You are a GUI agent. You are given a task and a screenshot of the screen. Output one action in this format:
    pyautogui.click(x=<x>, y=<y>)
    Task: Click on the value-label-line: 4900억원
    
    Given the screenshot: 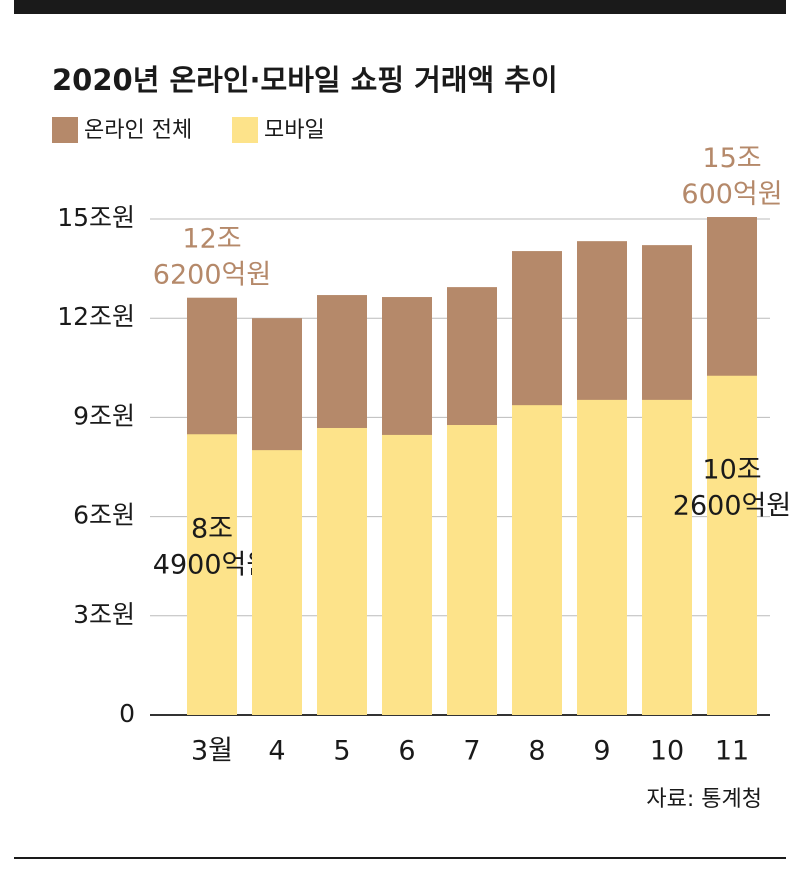 What is the action you would take?
    pyautogui.click(x=212, y=564)
    